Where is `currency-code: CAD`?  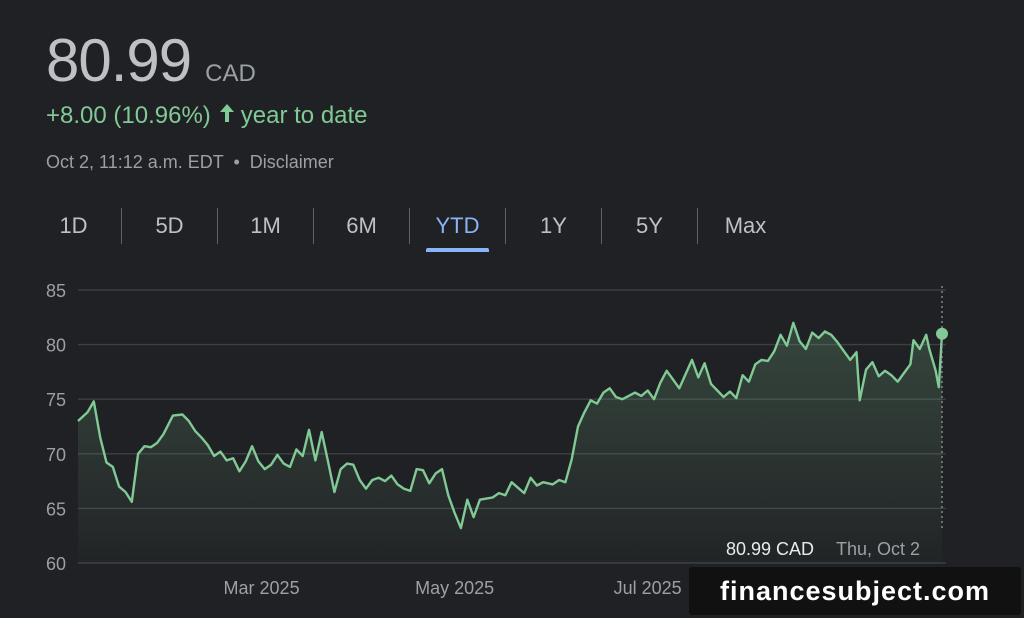
currency-code: CAD is located at coordinates (230, 73).